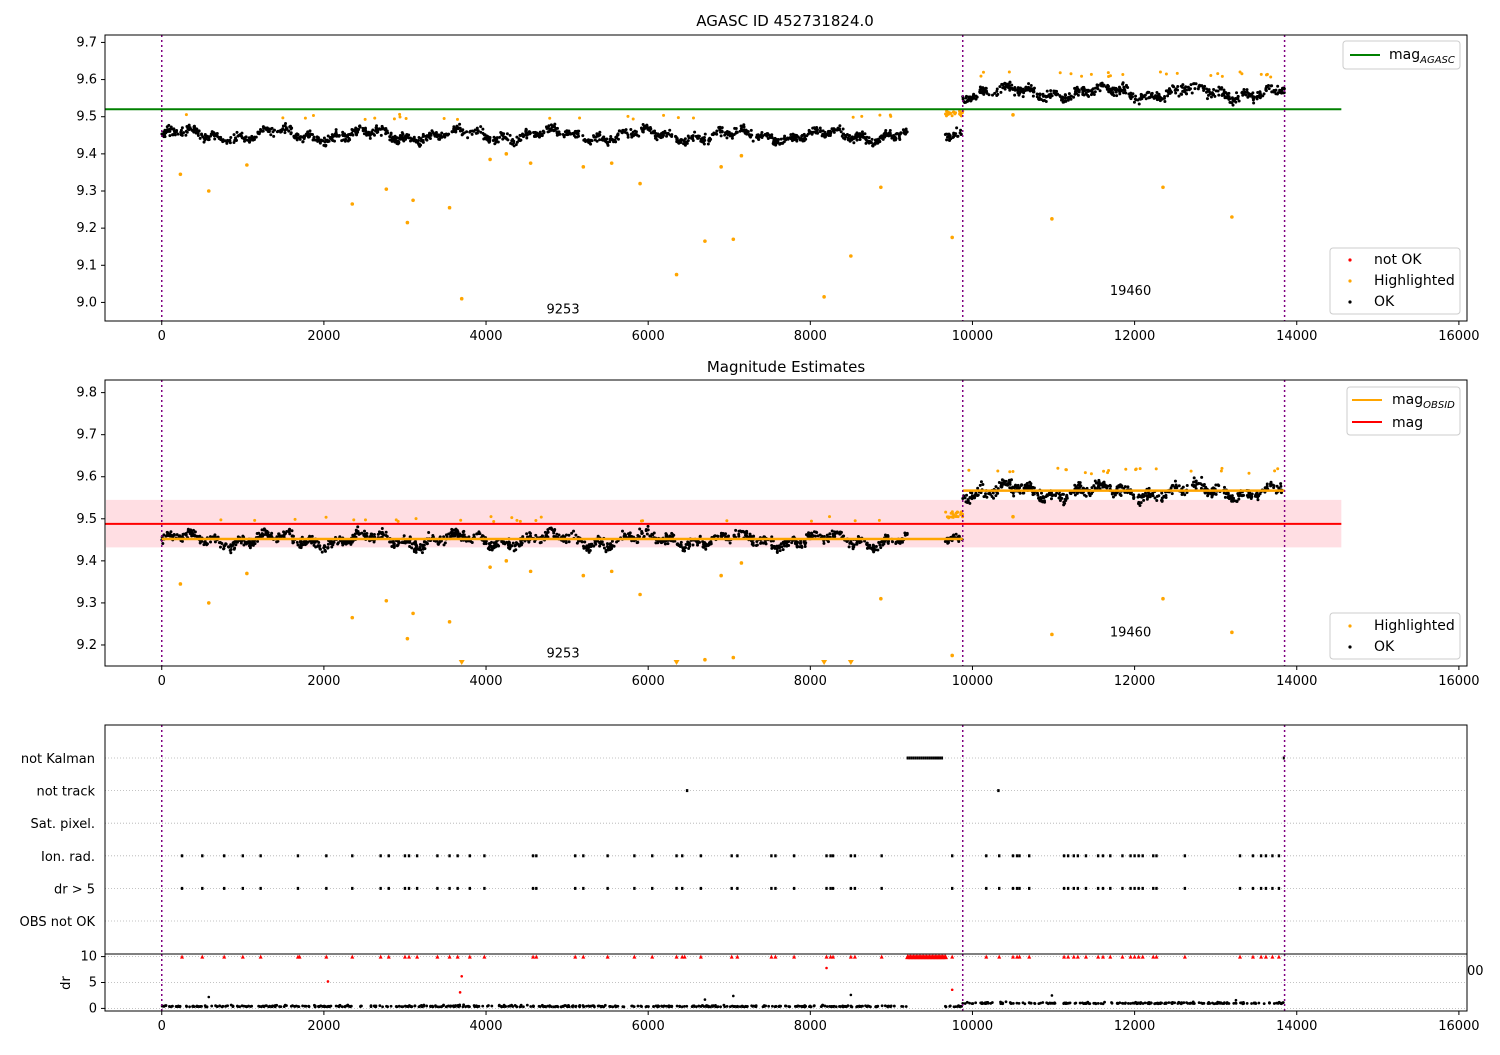 This screenshot has height=1055, width=1500. I want to click on highlighted-clipped-marker, so click(851, 662).